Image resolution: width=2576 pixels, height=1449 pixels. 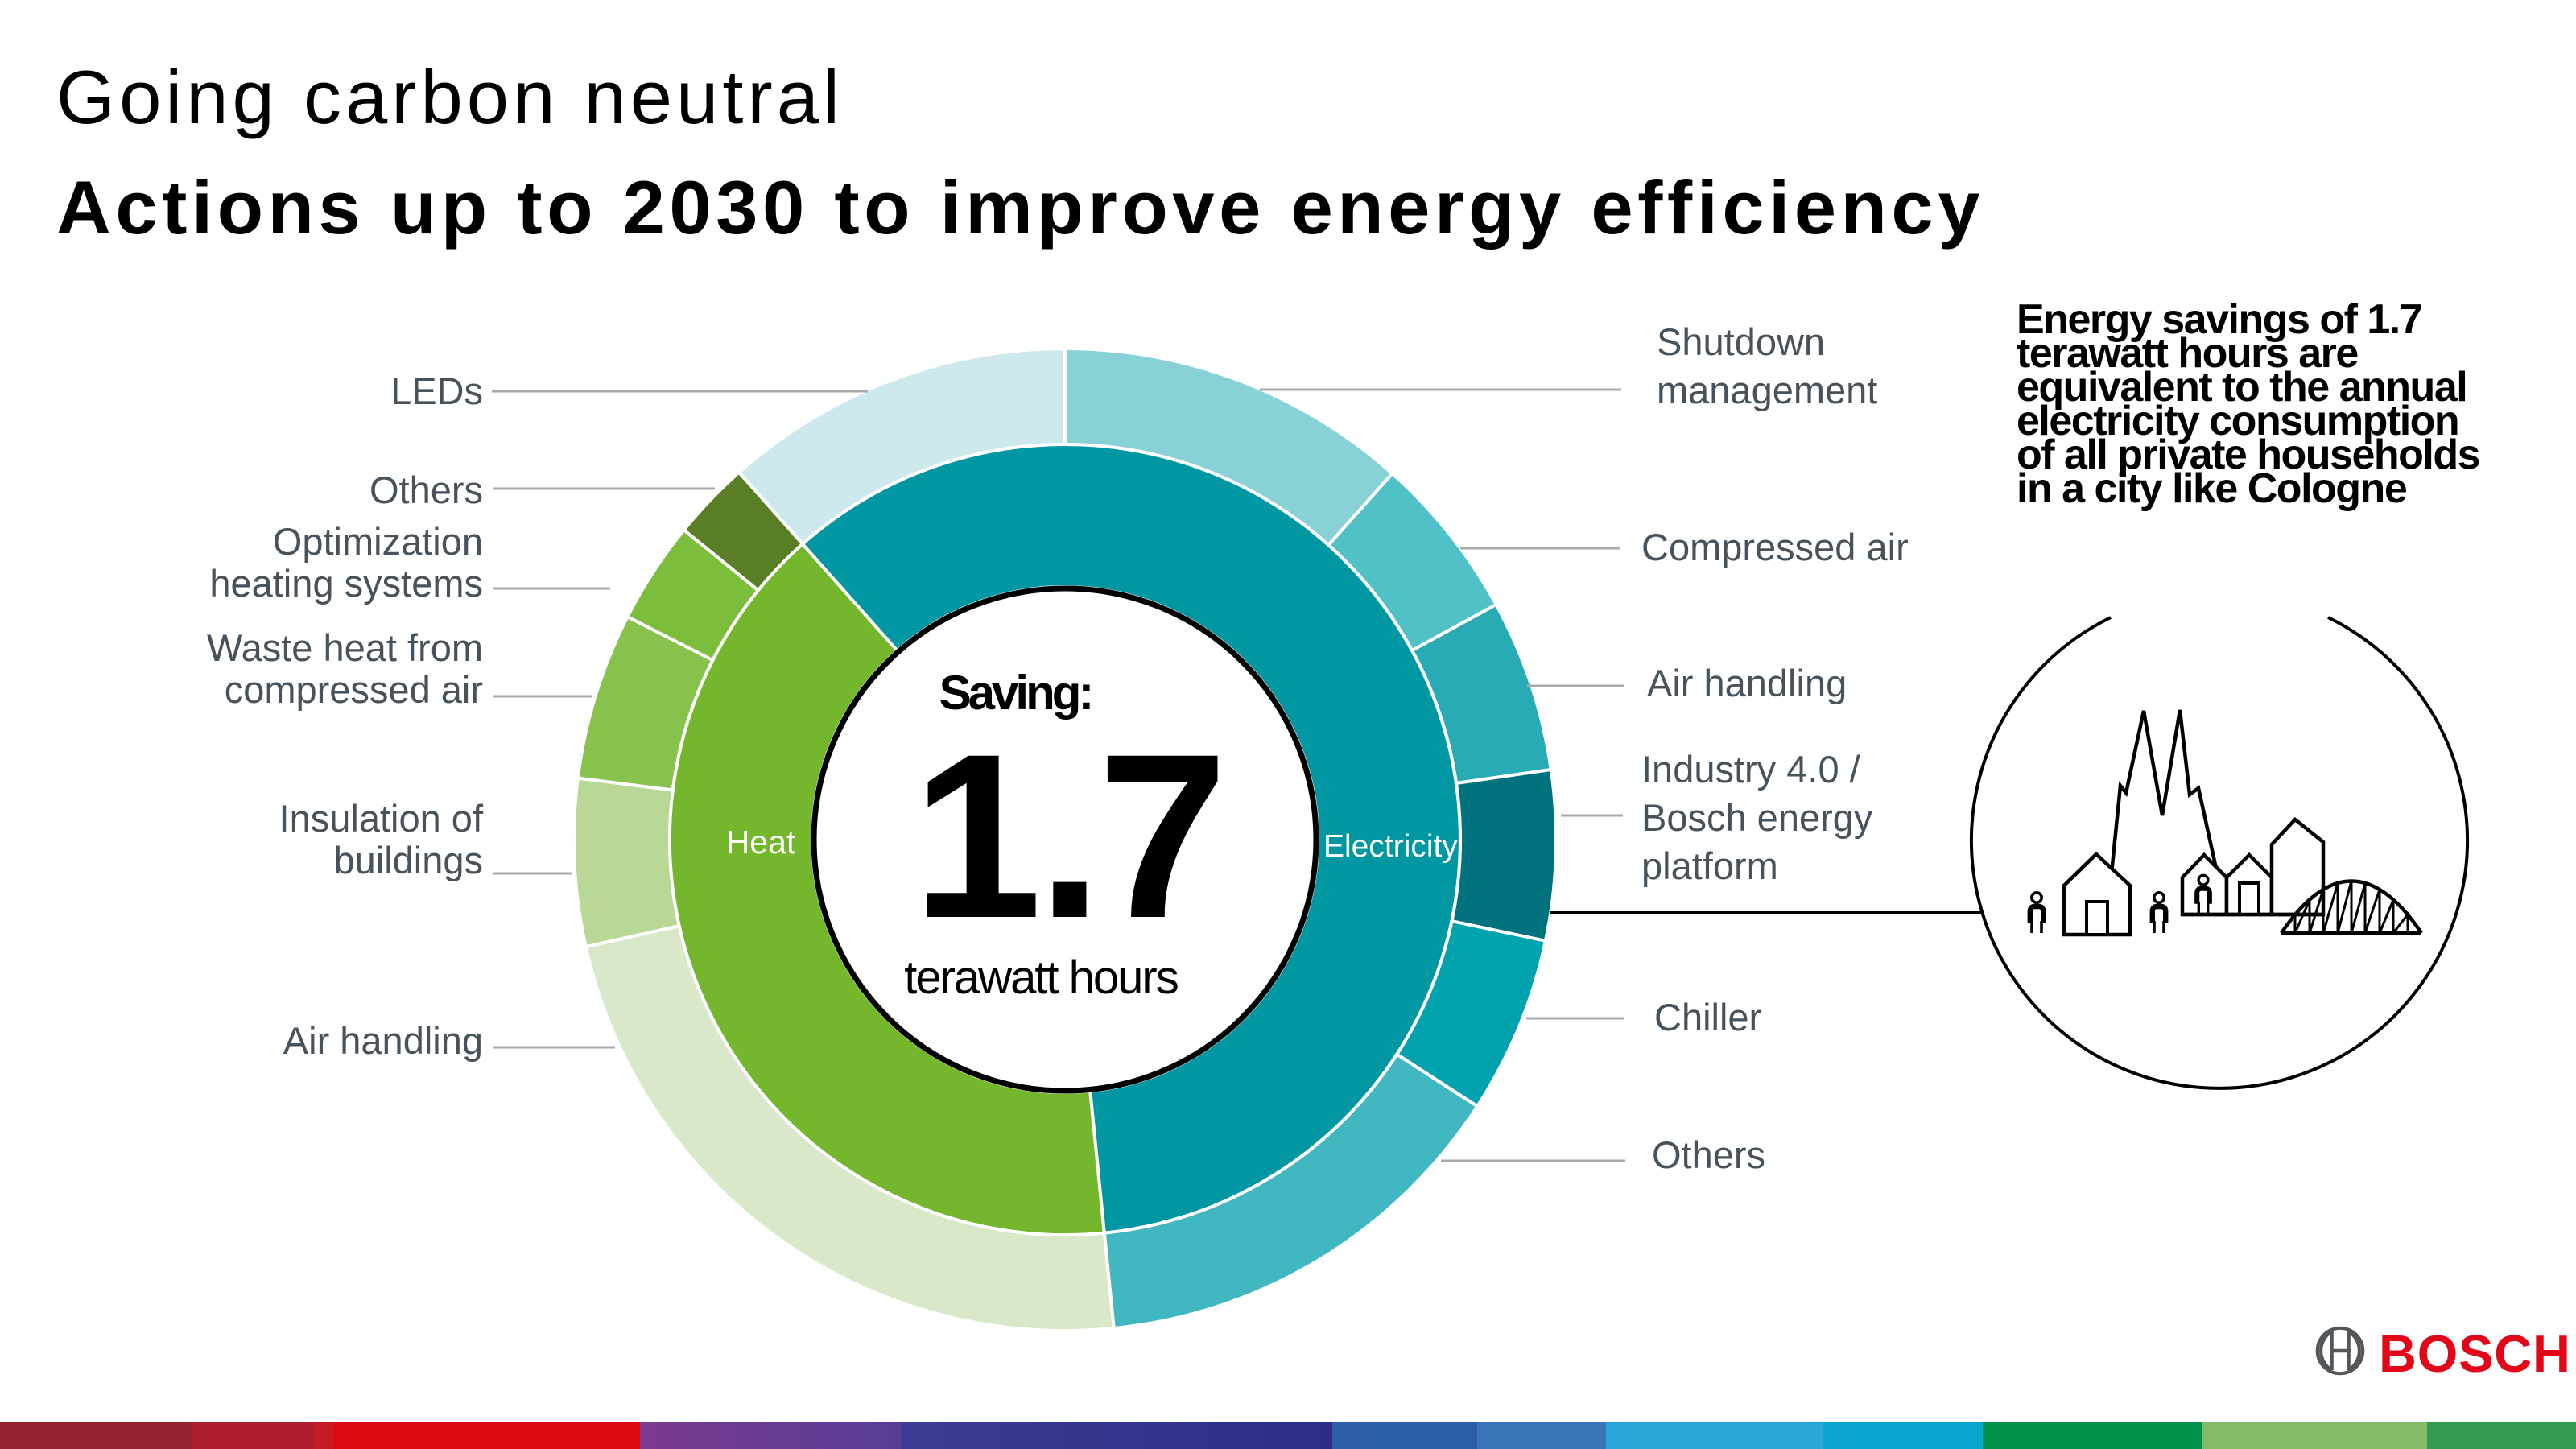 I want to click on svg-text: BOSCH, so click(x=2475, y=1353).